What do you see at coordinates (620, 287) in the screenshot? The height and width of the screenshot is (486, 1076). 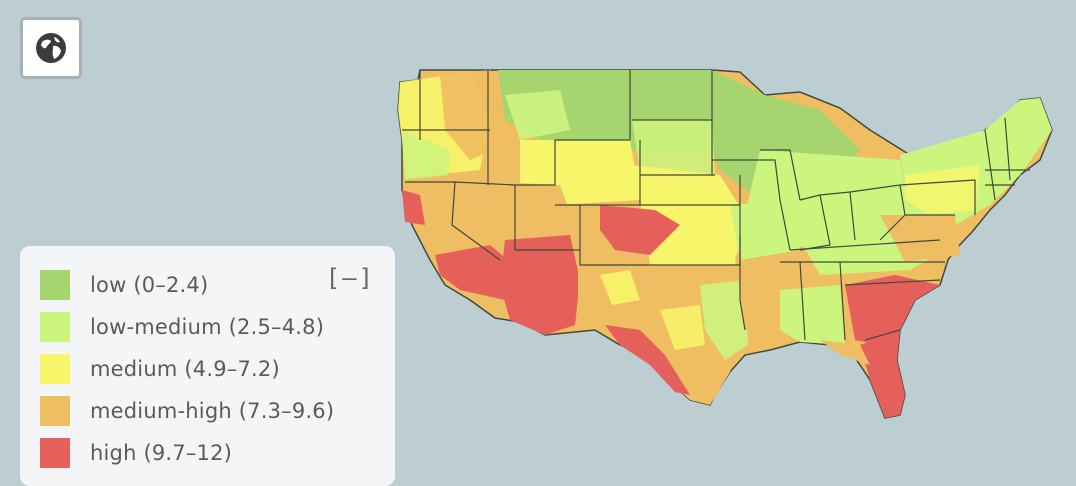 I see `region-nm-yellow` at bounding box center [620, 287].